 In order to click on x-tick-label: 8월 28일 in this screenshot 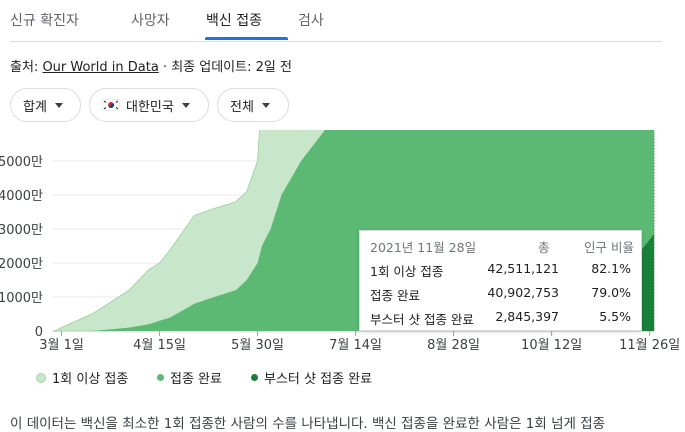, I will do `click(453, 345)`.